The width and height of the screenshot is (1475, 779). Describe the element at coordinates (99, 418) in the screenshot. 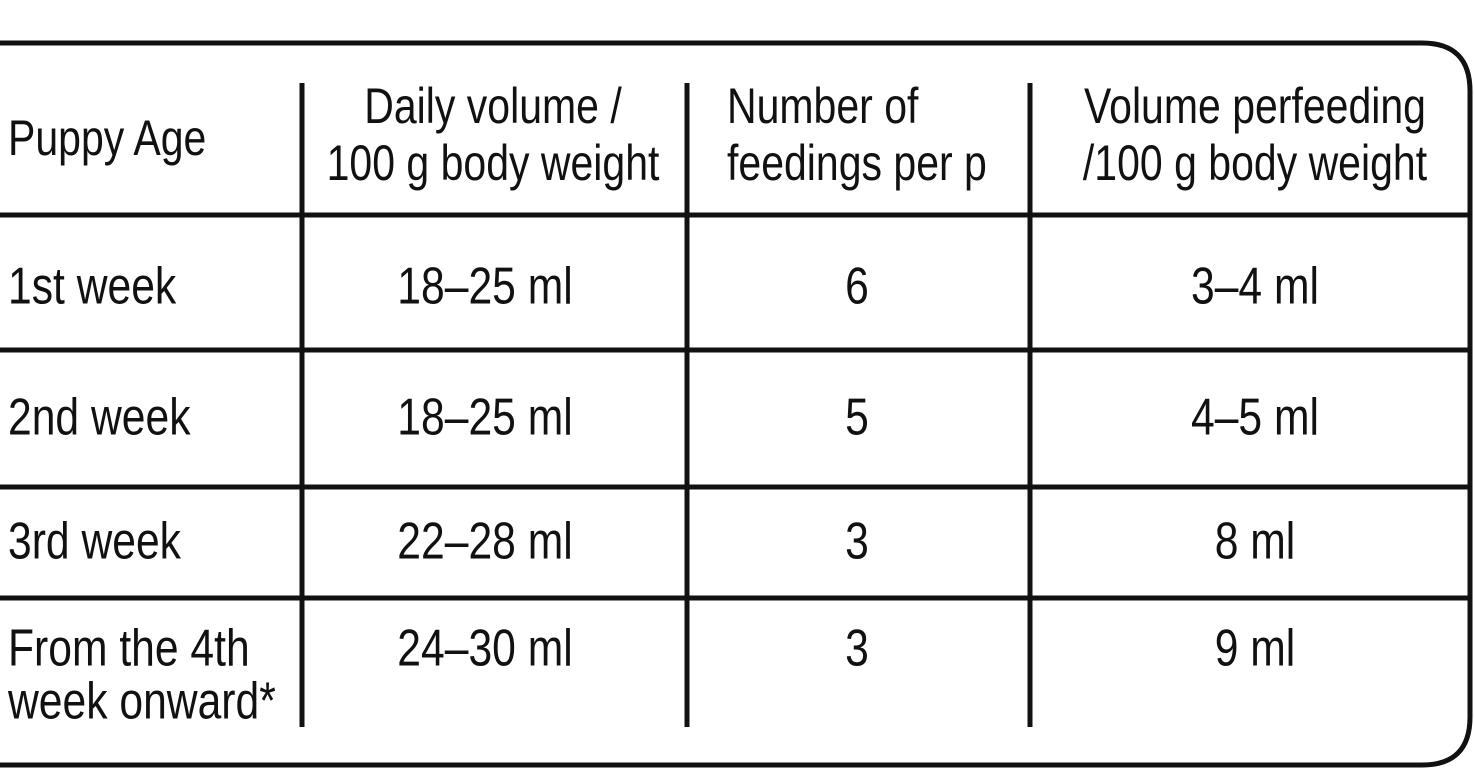

I see `body-cell: 2nd week` at that location.